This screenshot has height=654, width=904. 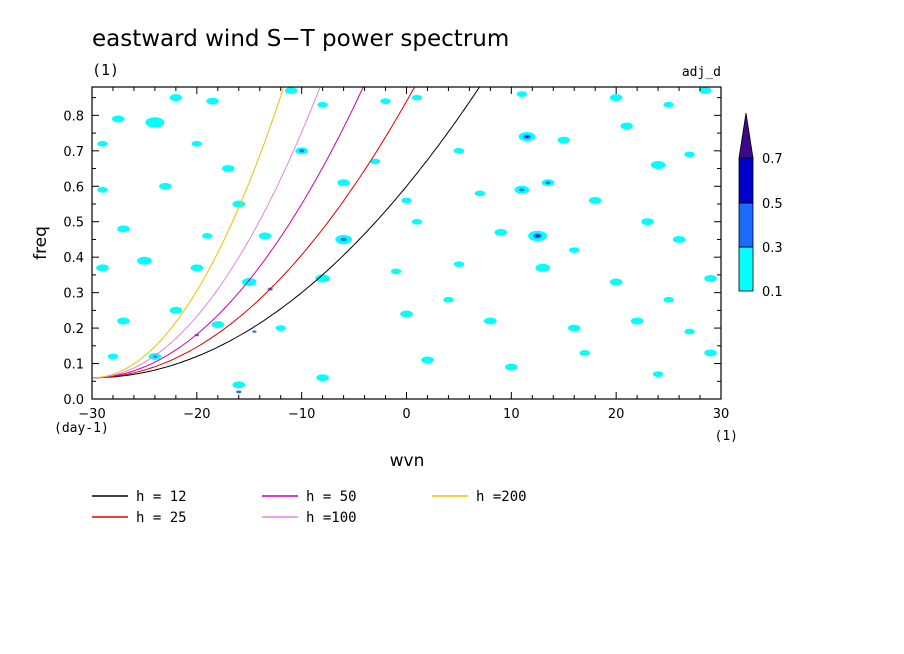 What do you see at coordinates (81, 428) in the screenshot?
I see `y-axis-unit: (day-1)` at bounding box center [81, 428].